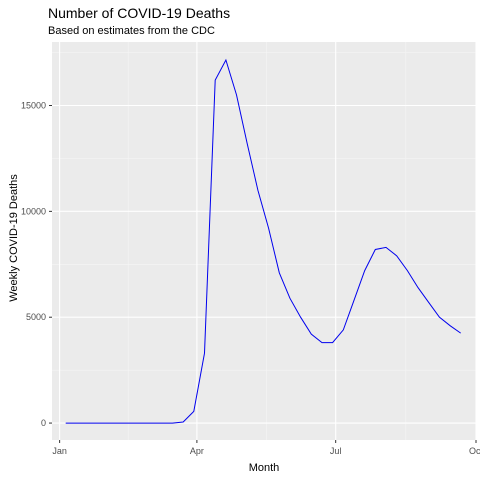  I want to click on y-axis-ticks: 0 5000 10000 15000, so click(36, 264).